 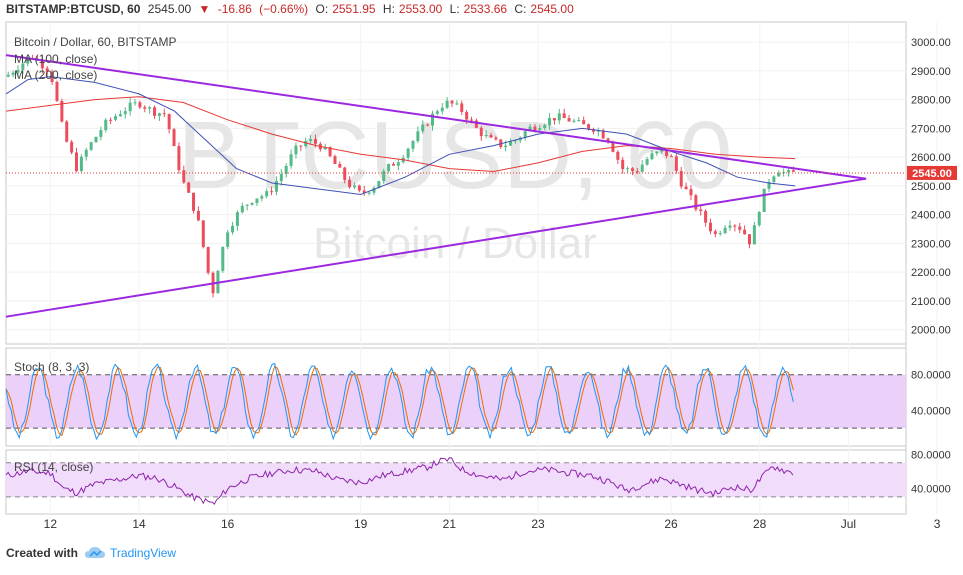 What do you see at coordinates (228, 524) in the screenshot?
I see `time-tick-label: 16` at bounding box center [228, 524].